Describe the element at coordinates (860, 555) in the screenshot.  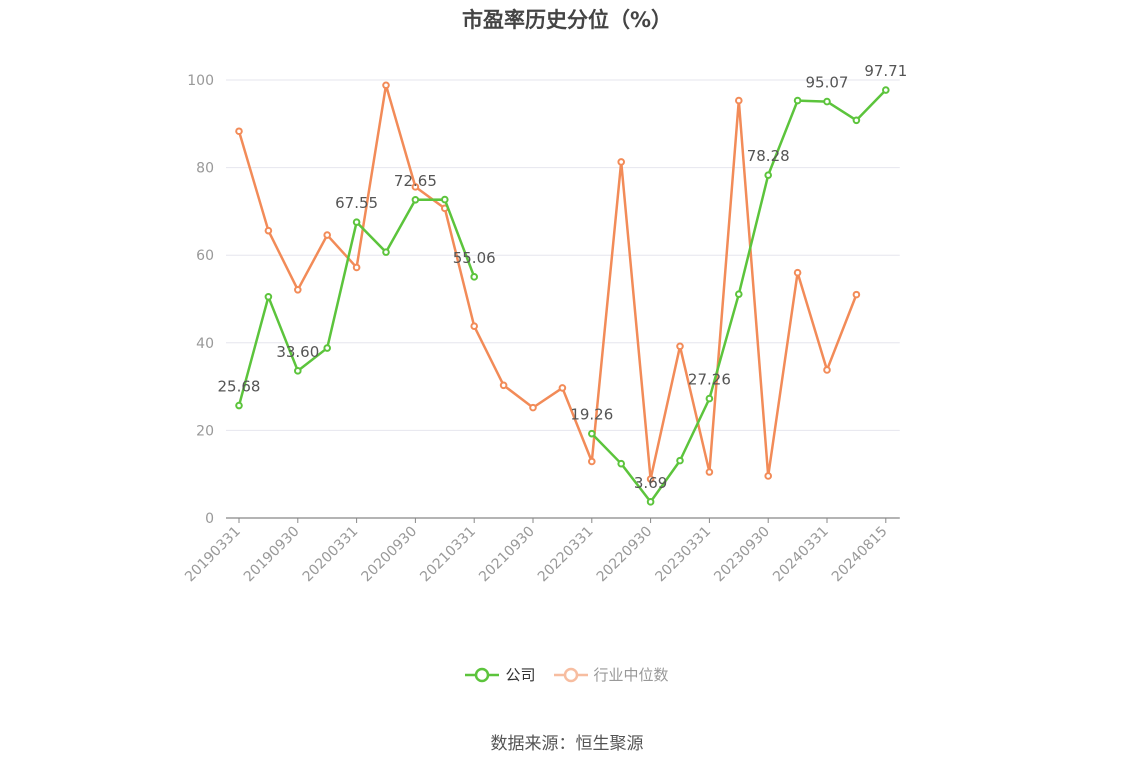
I see `x-tick-label: 20240815` at that location.